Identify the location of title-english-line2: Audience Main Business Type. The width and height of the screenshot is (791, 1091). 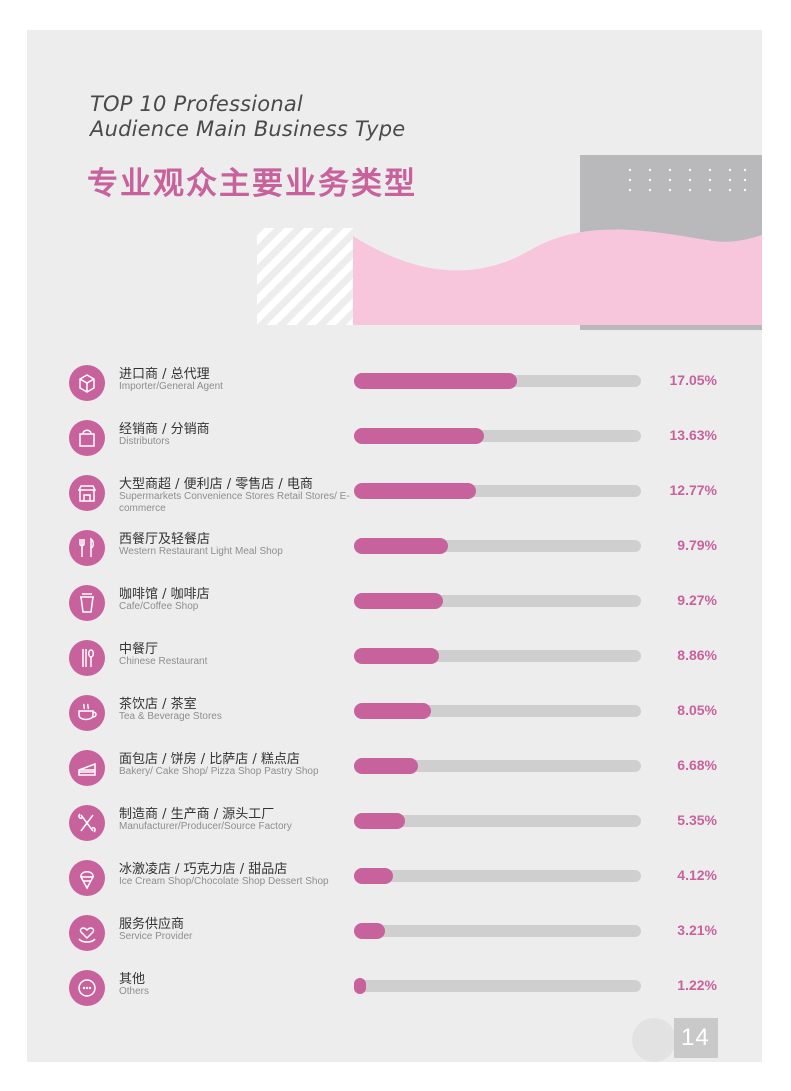
(248, 129).